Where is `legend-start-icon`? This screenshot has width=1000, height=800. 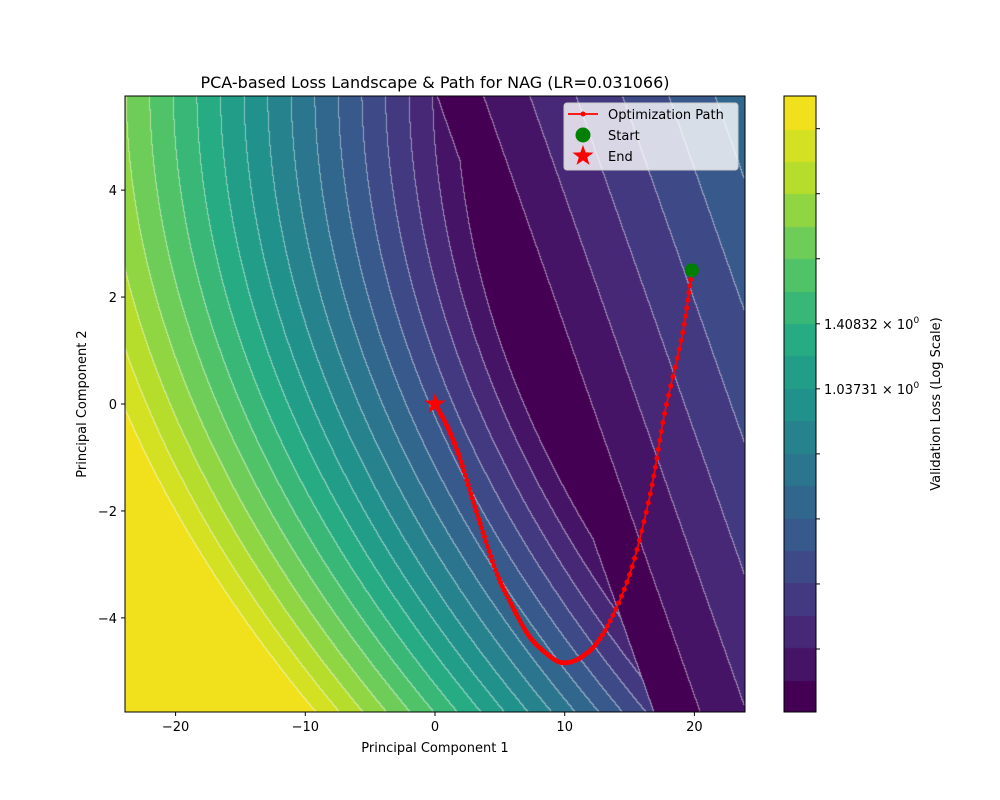 legend-start-icon is located at coordinates (583, 135).